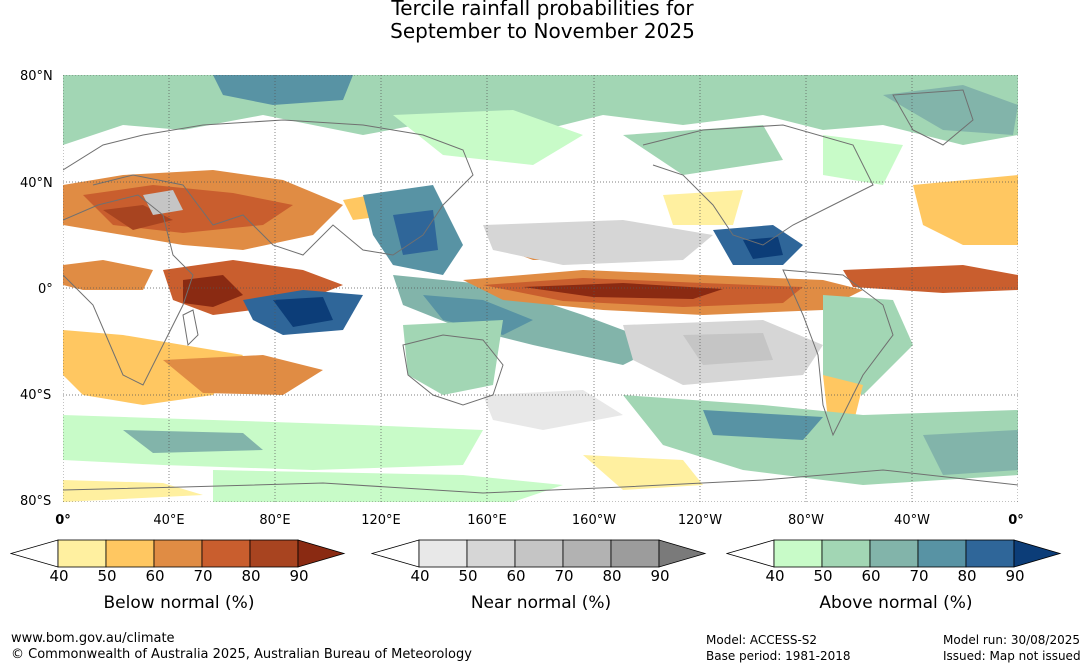 This screenshot has height=667, width=1085. Describe the element at coordinates (1012, 640) in the screenshot. I see `model-run-date: Model run: 30/08/2025` at that location.